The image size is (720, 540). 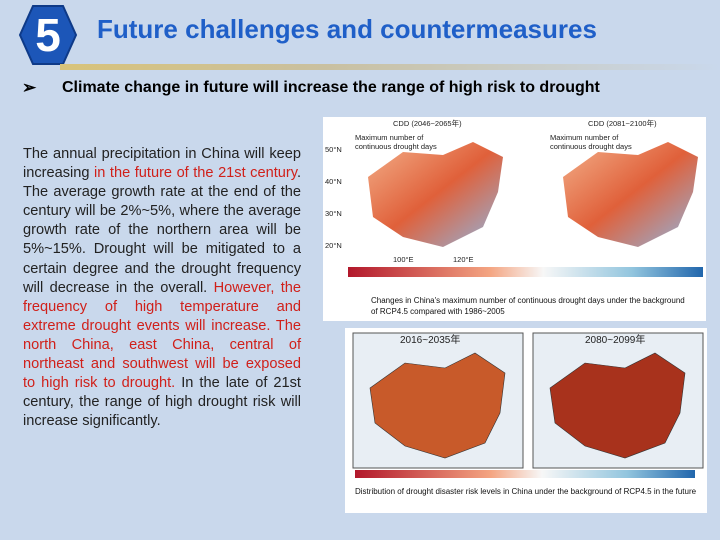 I want to click on lat-label: 40°N, so click(x=333, y=181).